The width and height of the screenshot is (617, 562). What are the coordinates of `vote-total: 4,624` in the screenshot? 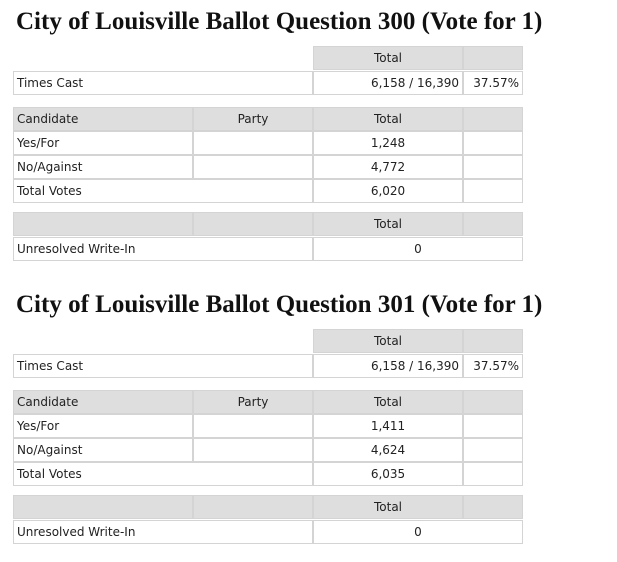 It's located at (388, 450).